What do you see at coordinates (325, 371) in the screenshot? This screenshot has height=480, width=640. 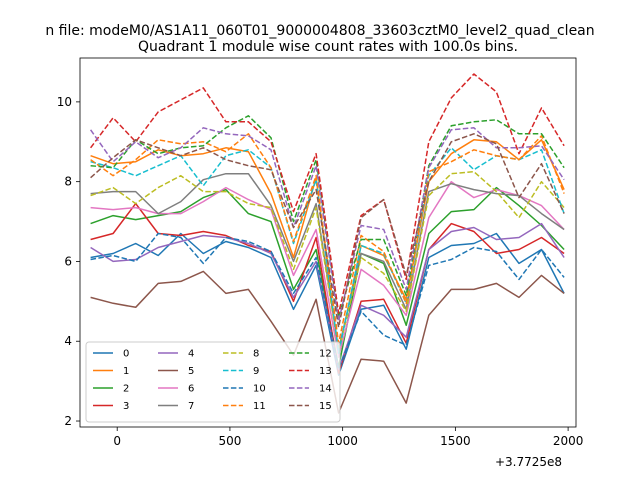 I see `legend-label-13: 13` at bounding box center [325, 371].